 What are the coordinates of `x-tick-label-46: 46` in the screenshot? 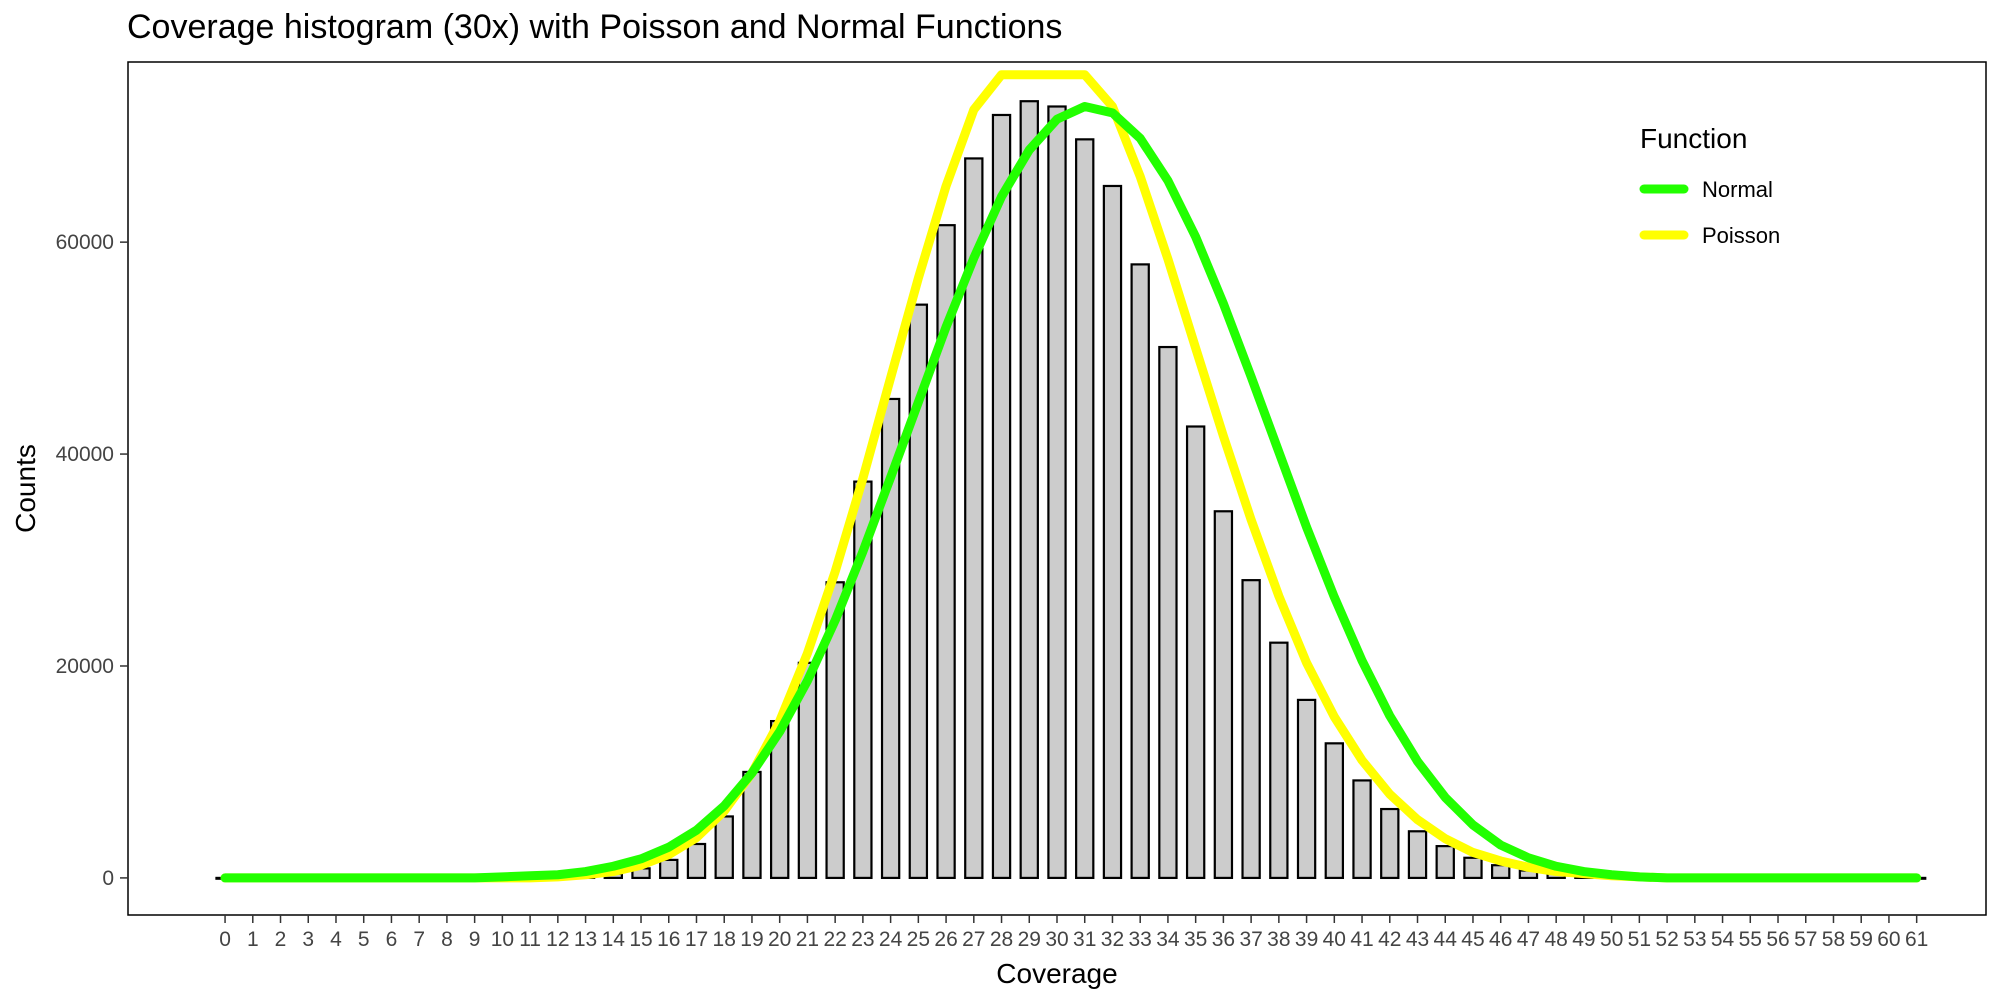 It's located at (1500, 939).